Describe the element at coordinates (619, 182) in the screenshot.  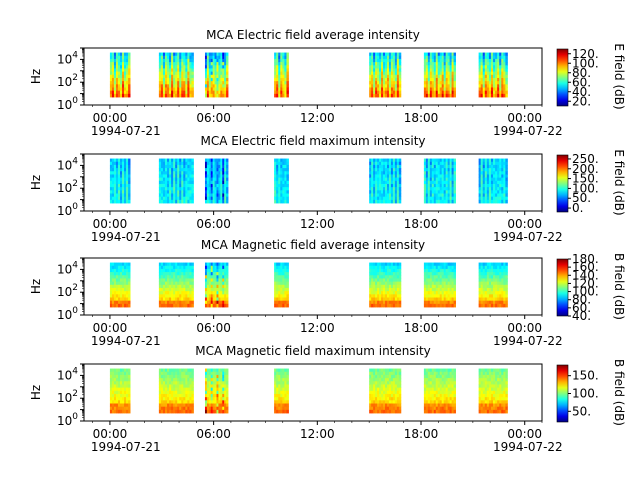
I see `colorbar-label: E field (dB)` at that location.